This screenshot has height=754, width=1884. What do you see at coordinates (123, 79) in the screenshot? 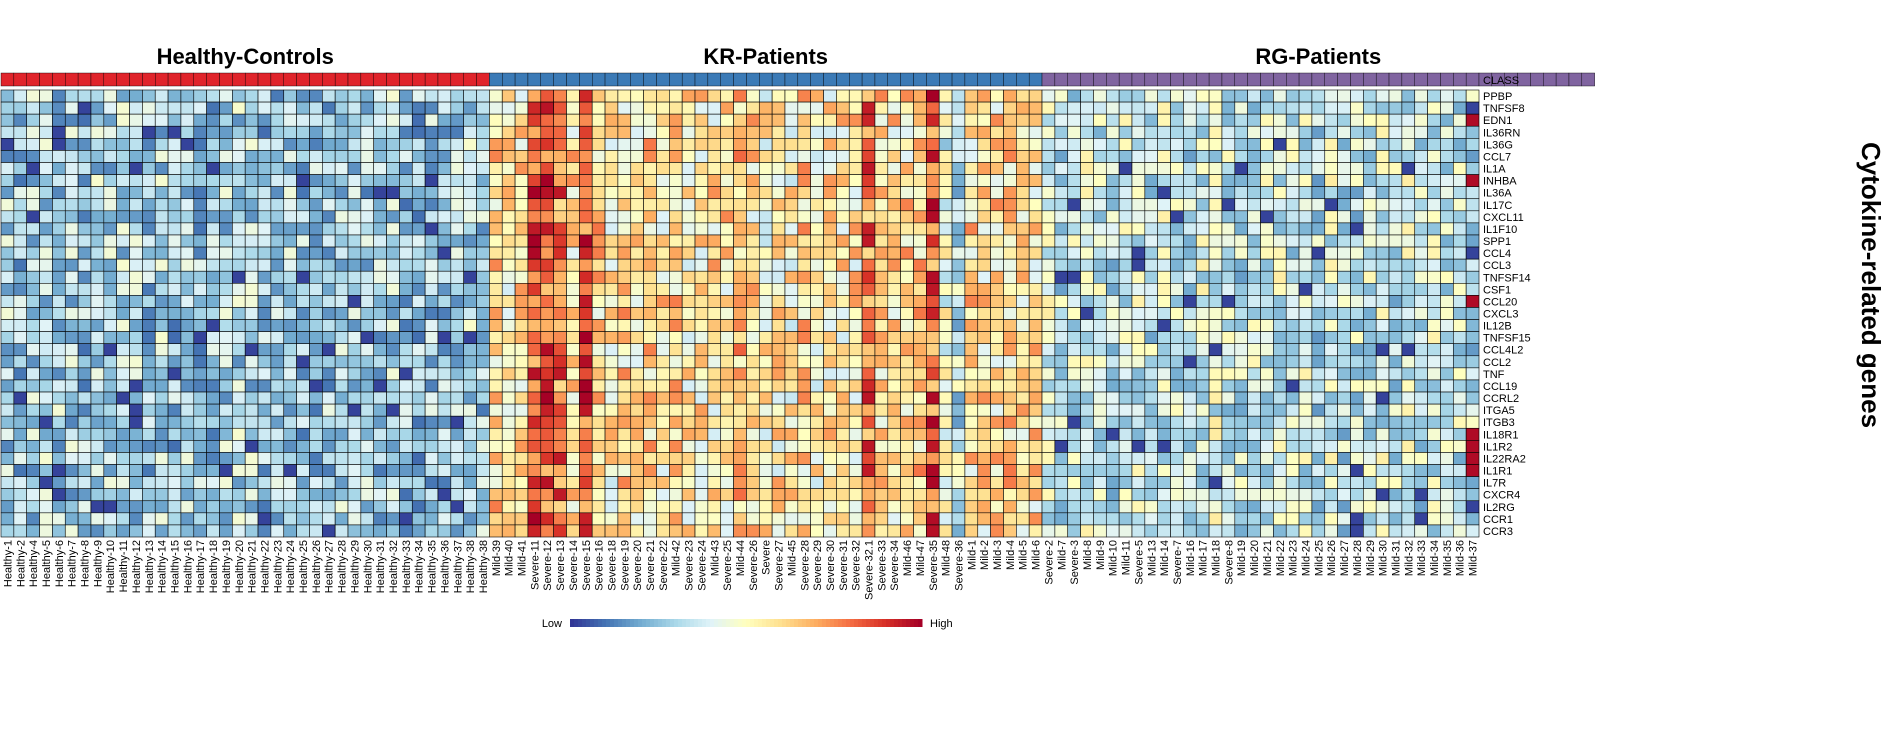
I see `class-bar-segment` at bounding box center [123, 79].